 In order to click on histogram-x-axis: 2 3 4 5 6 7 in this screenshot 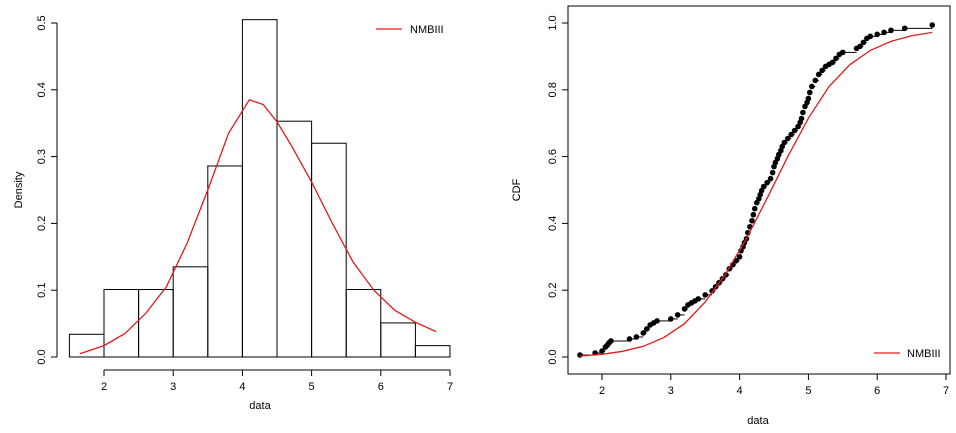, I will do `click(277, 381)`.